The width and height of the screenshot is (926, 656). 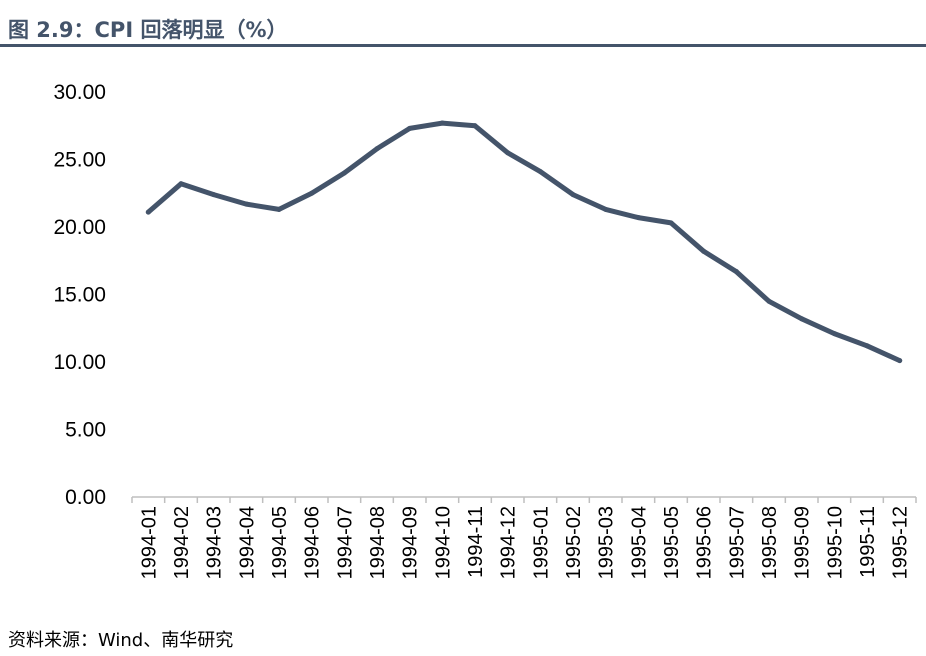 I want to click on x-tick-label: 1994-09, so click(x=411, y=542).